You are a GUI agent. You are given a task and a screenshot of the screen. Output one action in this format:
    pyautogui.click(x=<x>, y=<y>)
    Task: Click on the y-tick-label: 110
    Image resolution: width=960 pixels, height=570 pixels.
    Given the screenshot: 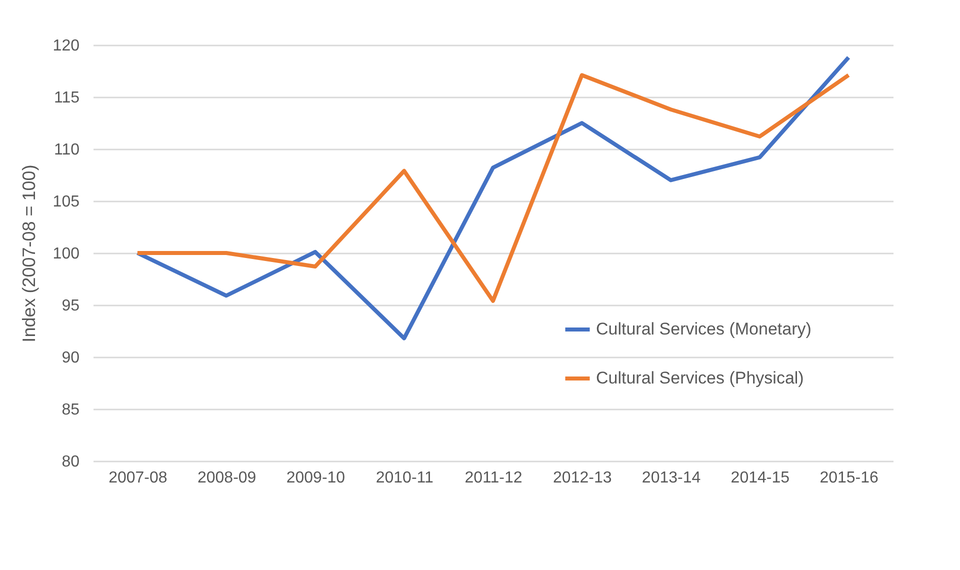 What is the action you would take?
    pyautogui.click(x=67, y=150)
    